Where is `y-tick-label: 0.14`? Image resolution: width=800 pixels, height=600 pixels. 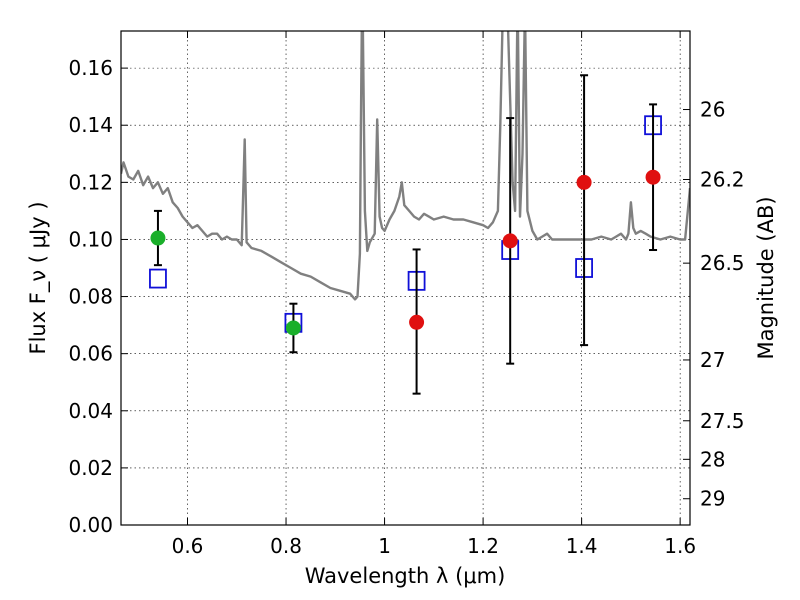
y-tick-label: 0.14 is located at coordinates (90, 125).